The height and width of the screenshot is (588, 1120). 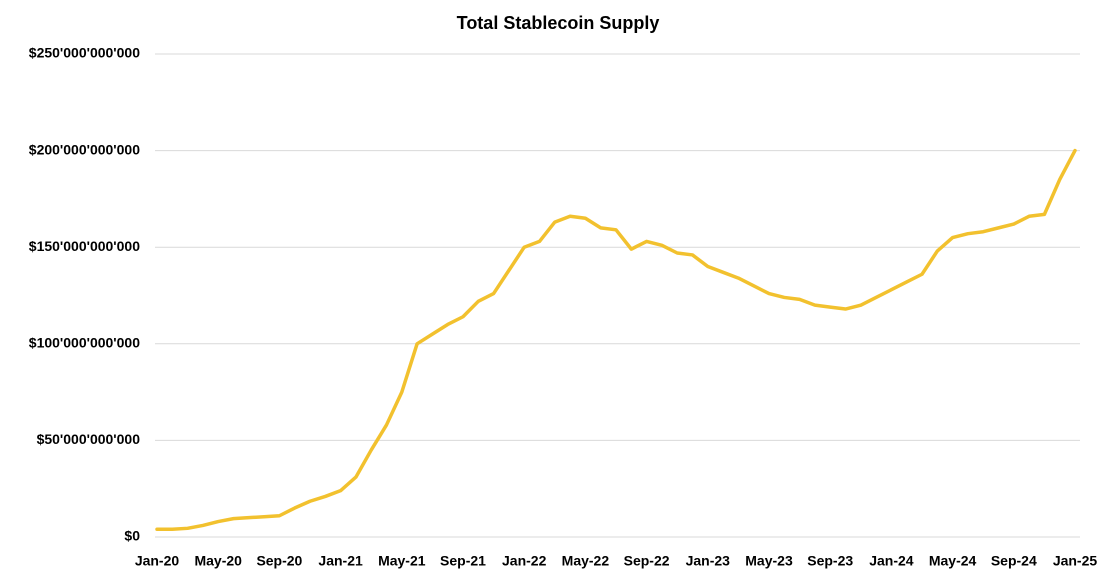 I want to click on x-tick-label: Jan-22, so click(x=524, y=561).